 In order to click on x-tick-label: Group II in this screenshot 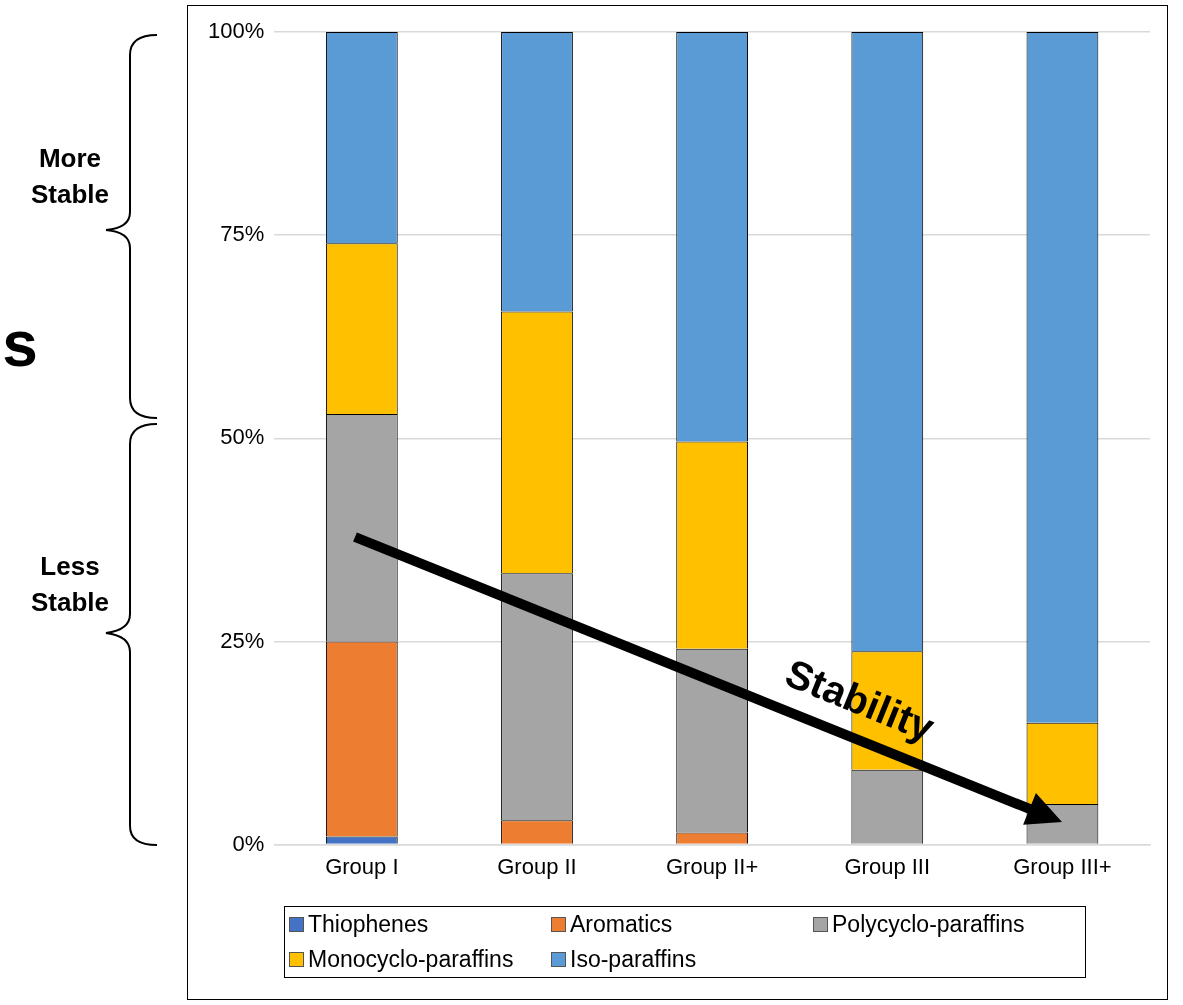, I will do `click(537, 866)`.